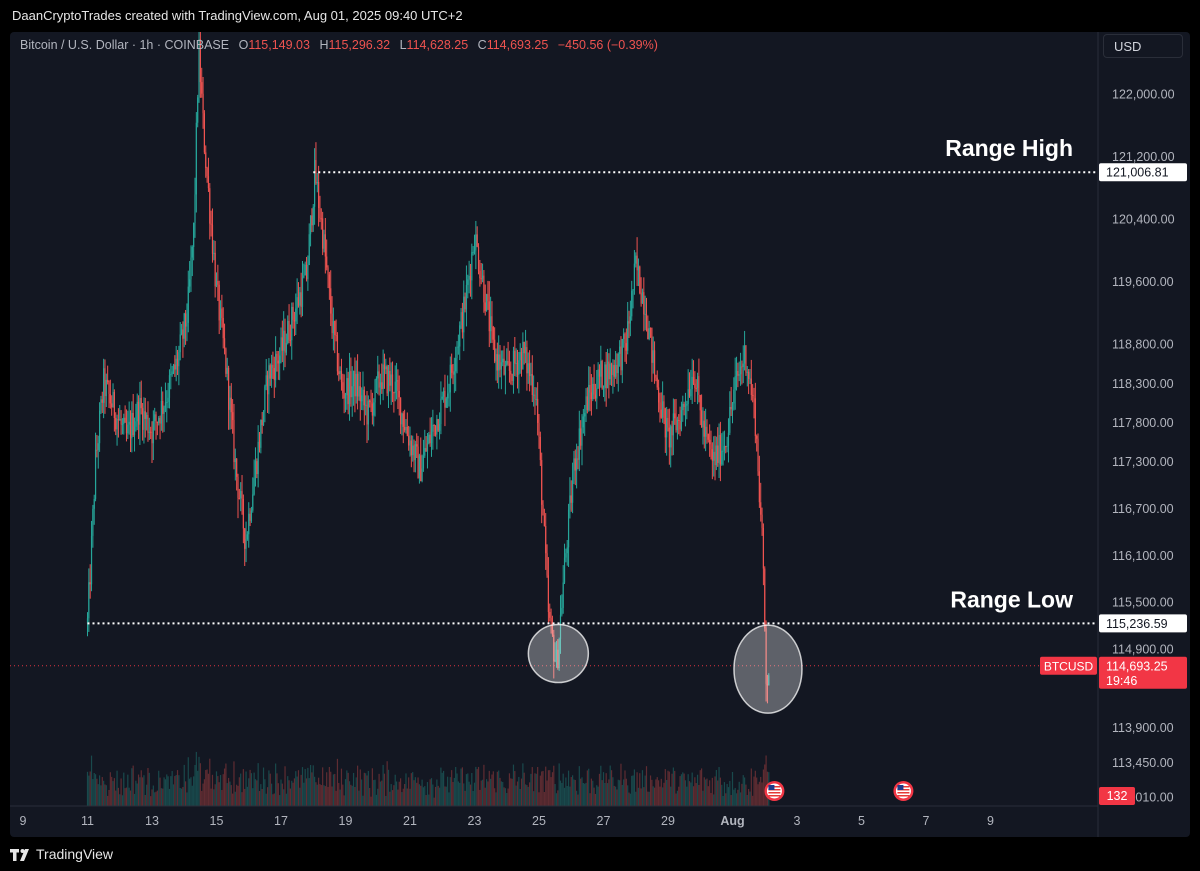  What do you see at coordinates (1137, 624) in the screenshot?
I see `svg-text: 115,236.59` at bounding box center [1137, 624].